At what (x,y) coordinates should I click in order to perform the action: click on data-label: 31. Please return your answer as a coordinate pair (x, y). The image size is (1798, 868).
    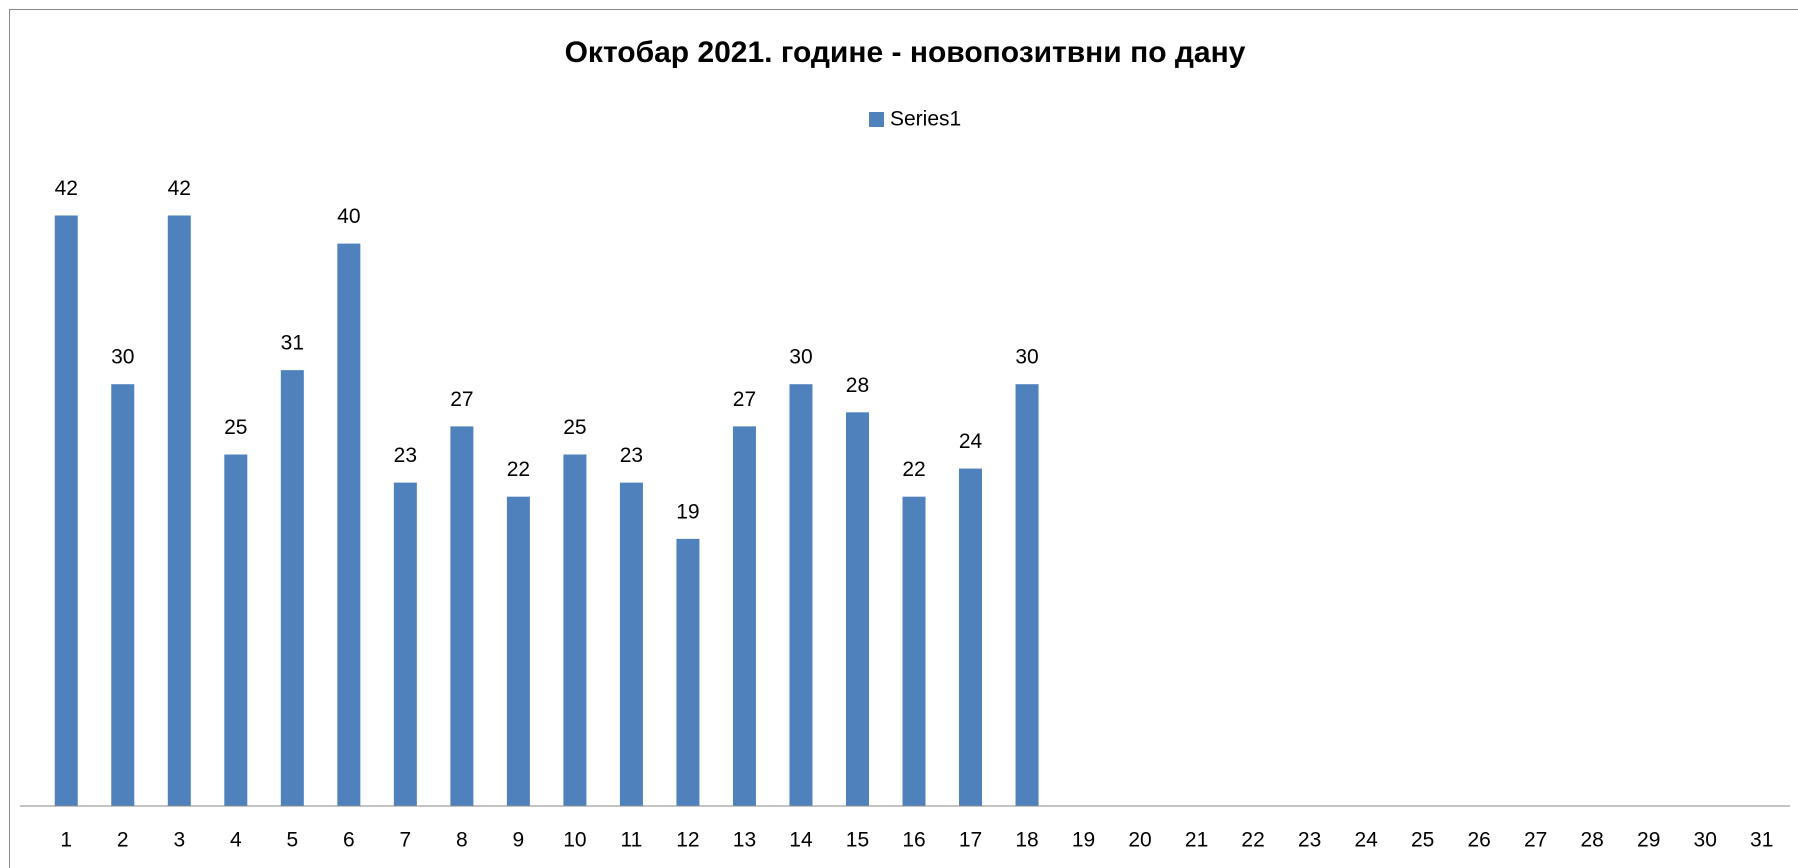
    Looking at the image, I should click on (292, 343).